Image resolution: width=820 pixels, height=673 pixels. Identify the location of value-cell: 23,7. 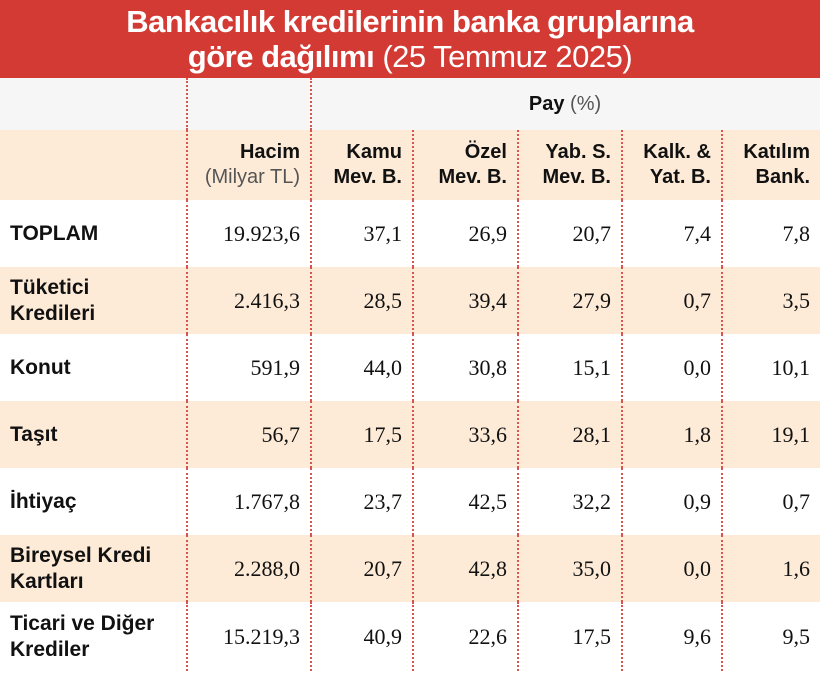
(361, 501).